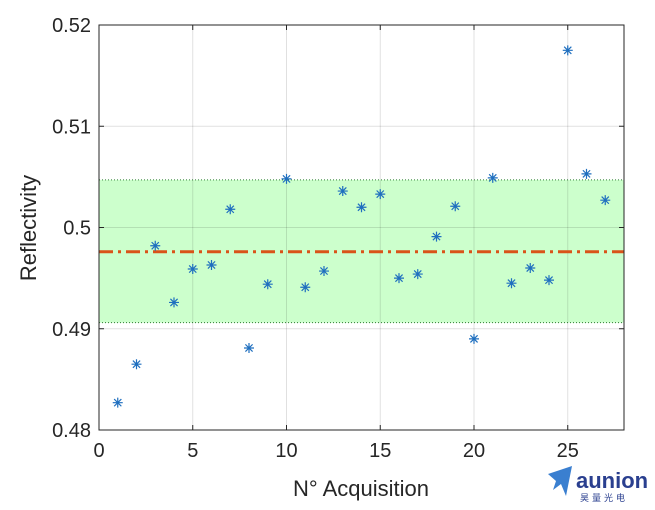  Describe the element at coordinates (77, 229) in the screenshot. I see `y-tick-label: 0.5` at that location.